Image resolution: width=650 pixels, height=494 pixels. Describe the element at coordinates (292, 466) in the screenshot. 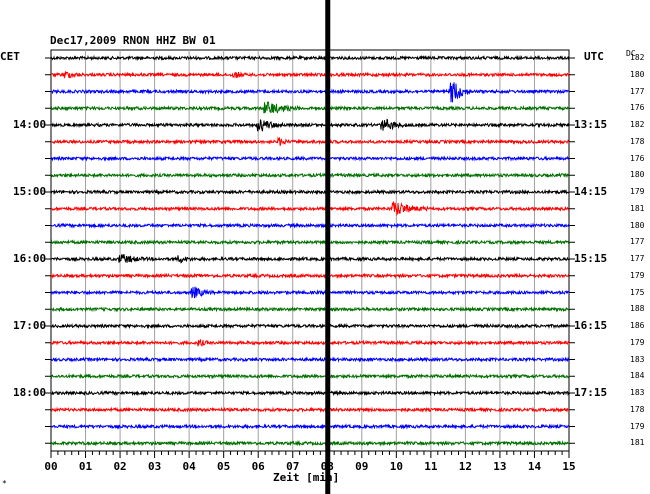

I see `x-tick-label-07: 07` at that location.